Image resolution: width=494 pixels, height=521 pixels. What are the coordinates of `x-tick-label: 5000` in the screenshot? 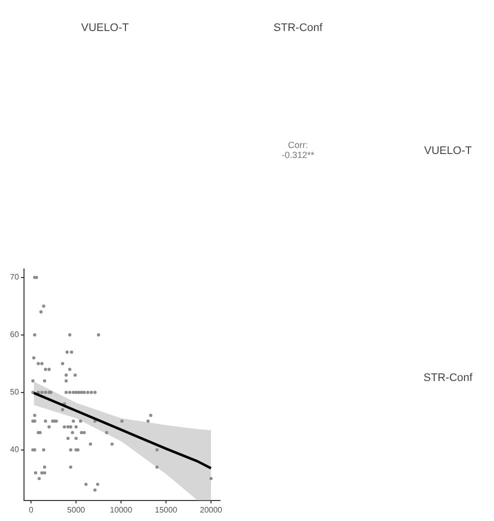 It's located at (76, 509).